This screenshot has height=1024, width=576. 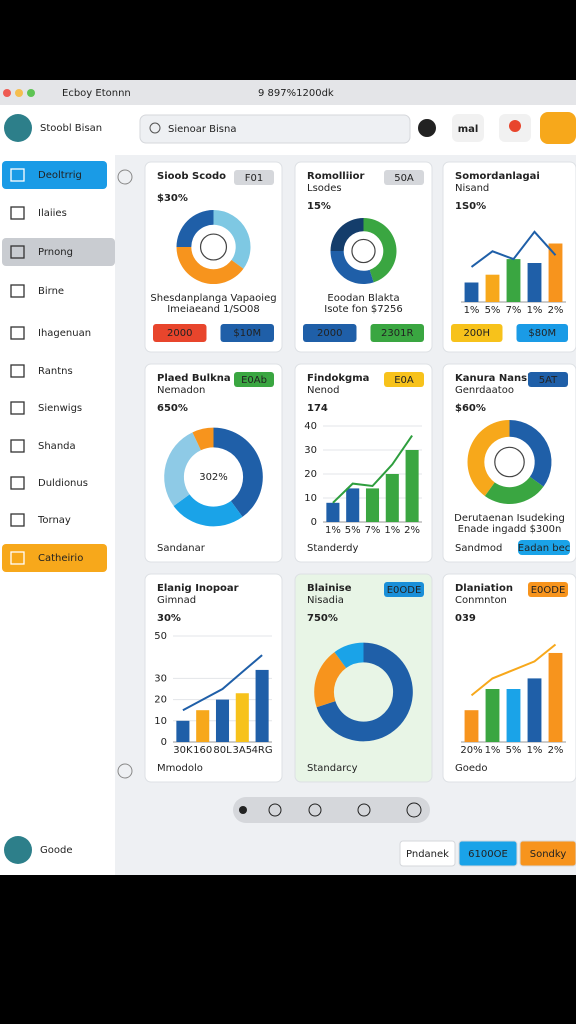 I want to click on settings-icon, so click(x=427, y=128).